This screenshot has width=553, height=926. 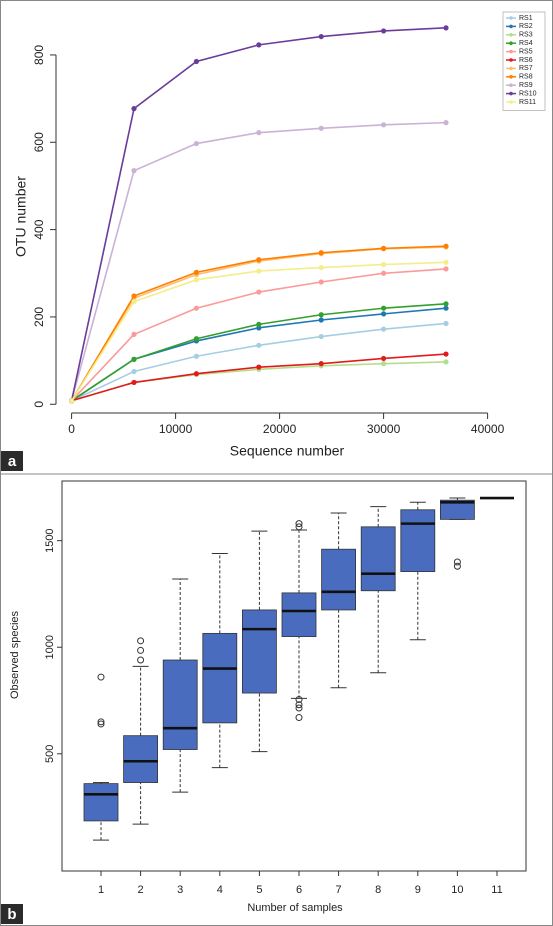 What do you see at coordinates (50, 754) in the screenshot?
I see `y-tick-label: 500` at bounding box center [50, 754].